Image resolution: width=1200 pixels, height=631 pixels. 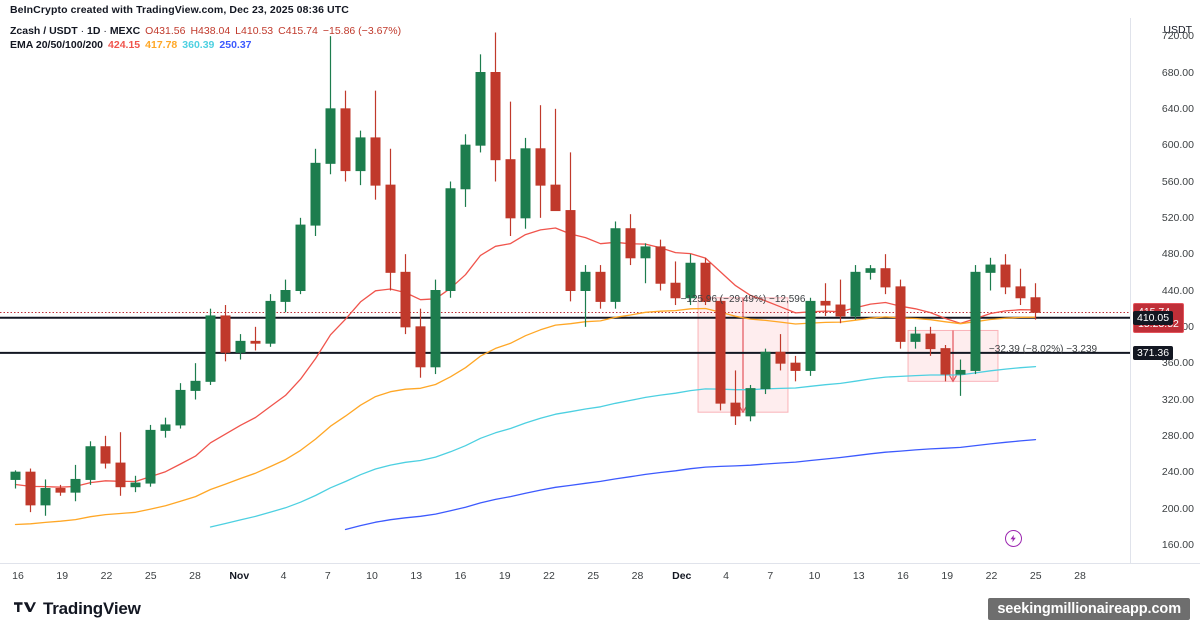 What do you see at coordinates (194, 31) in the screenshot?
I see `legend-high-label: H` at bounding box center [194, 31].